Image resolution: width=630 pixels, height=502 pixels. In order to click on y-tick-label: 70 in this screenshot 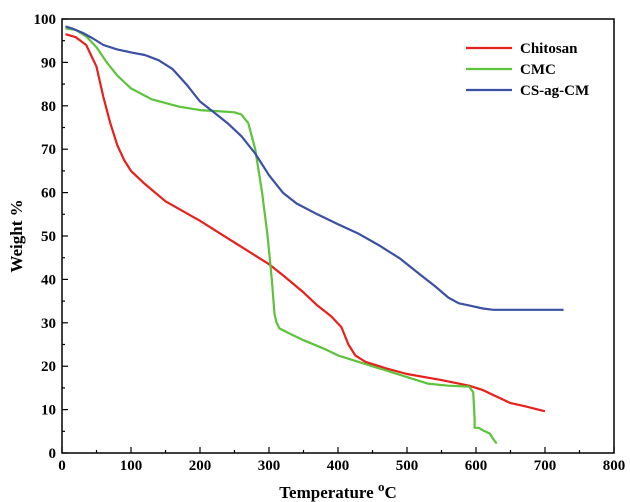, I will do `click(48, 150)`.